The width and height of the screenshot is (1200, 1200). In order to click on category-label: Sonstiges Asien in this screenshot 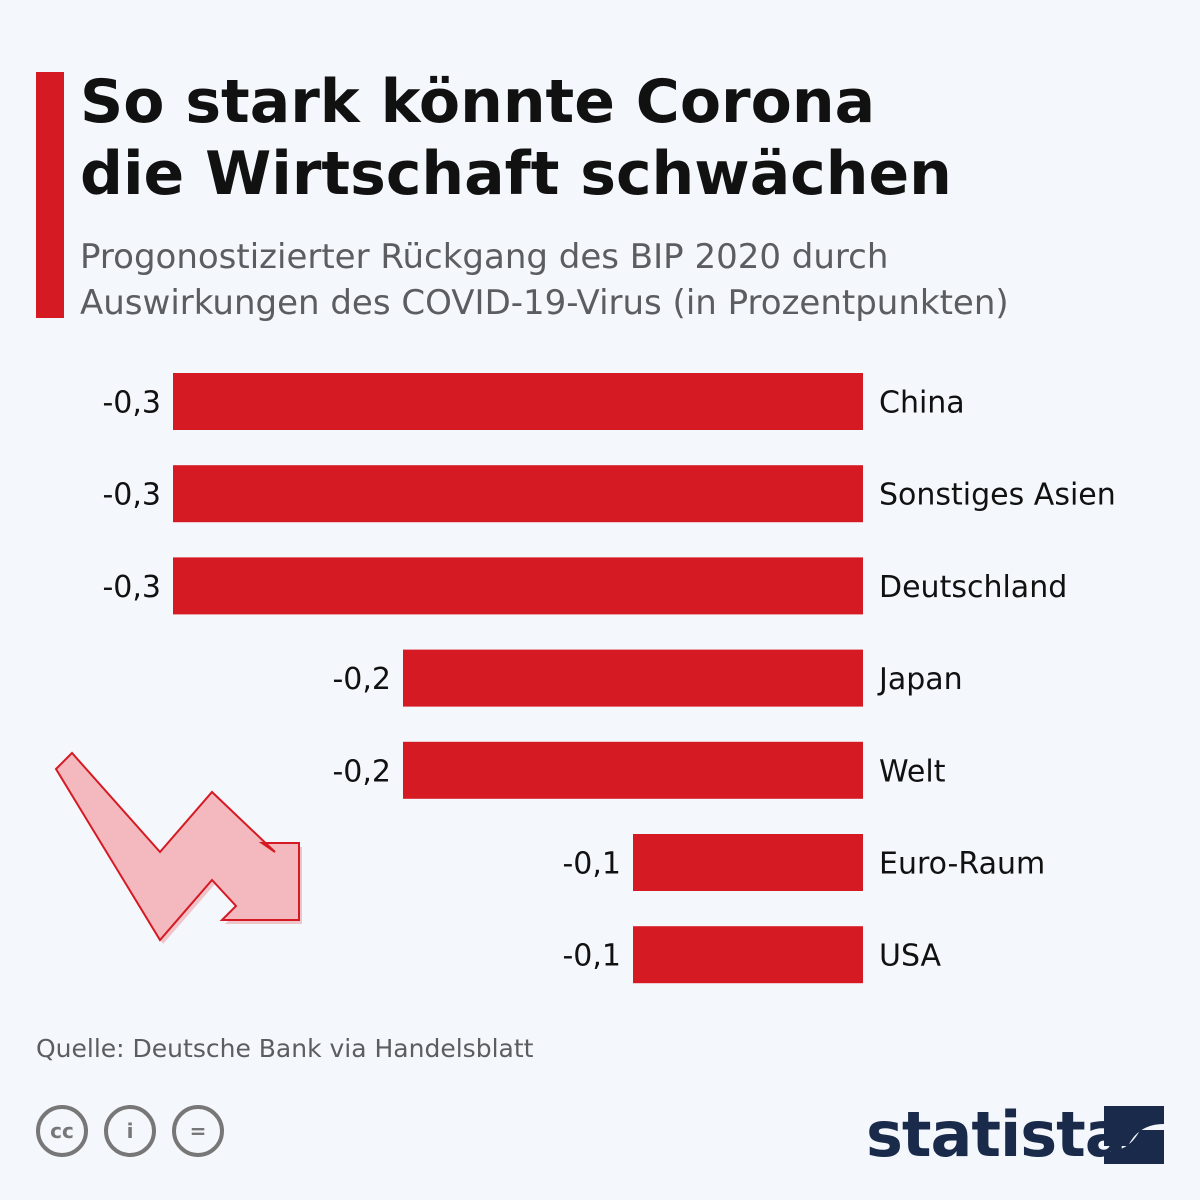, I will do `click(997, 495)`.